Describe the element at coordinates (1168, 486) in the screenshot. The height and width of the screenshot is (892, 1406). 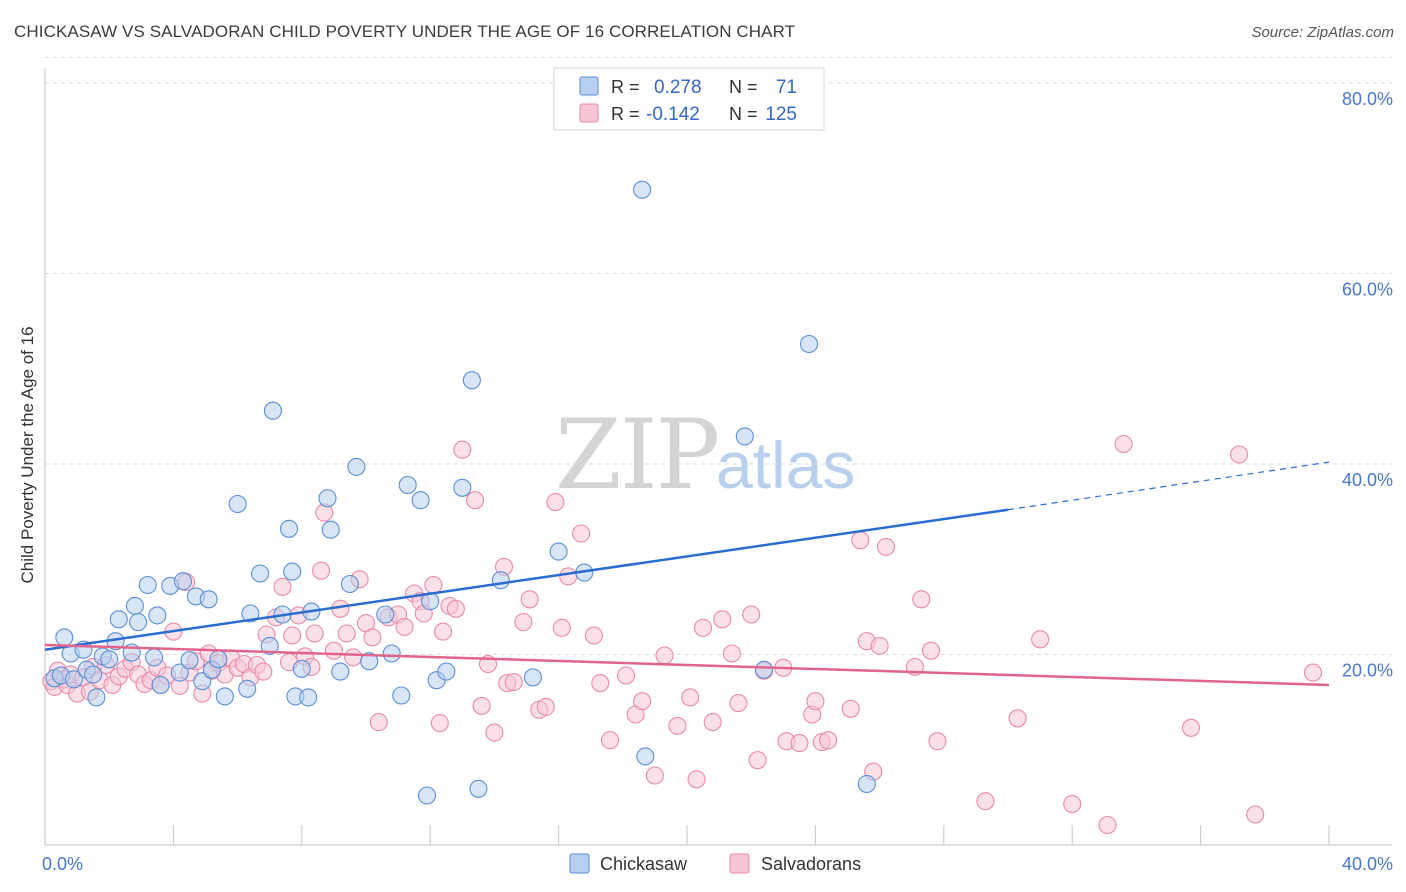
I see `chickasaw-trend-extension` at that location.